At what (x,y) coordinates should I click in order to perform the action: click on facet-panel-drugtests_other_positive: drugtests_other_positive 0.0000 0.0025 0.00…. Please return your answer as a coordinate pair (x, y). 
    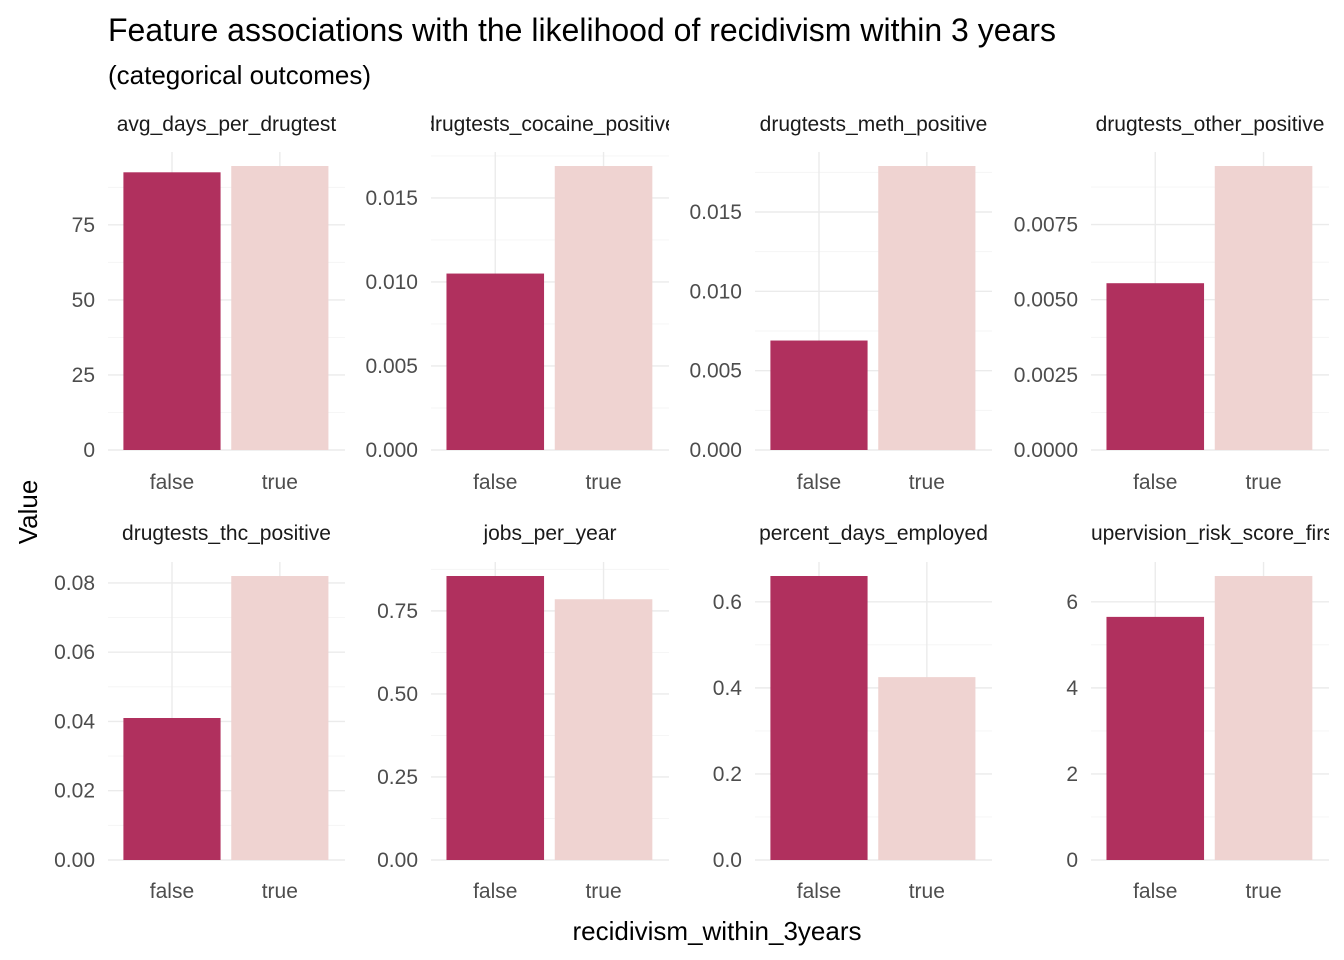
    Looking at the image, I should click on (1171, 303).